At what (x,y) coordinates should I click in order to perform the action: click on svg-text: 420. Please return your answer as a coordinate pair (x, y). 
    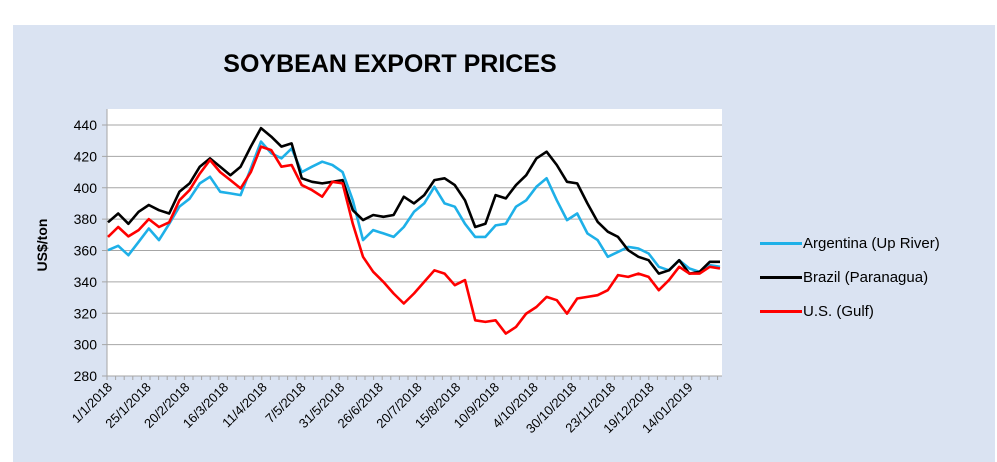
    Looking at the image, I should click on (86, 156).